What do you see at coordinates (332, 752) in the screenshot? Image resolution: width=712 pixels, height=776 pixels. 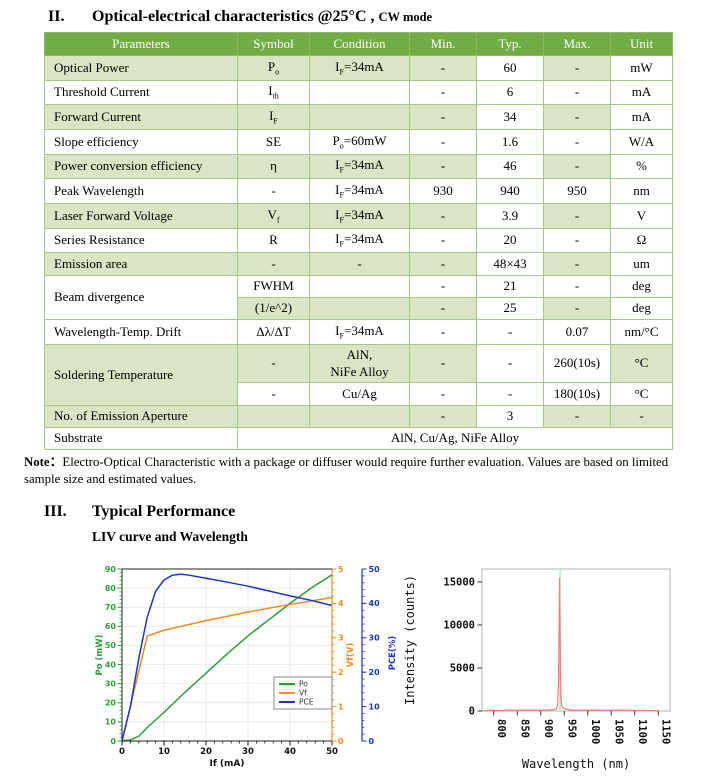 I see `x-tick-label: 50` at bounding box center [332, 752].